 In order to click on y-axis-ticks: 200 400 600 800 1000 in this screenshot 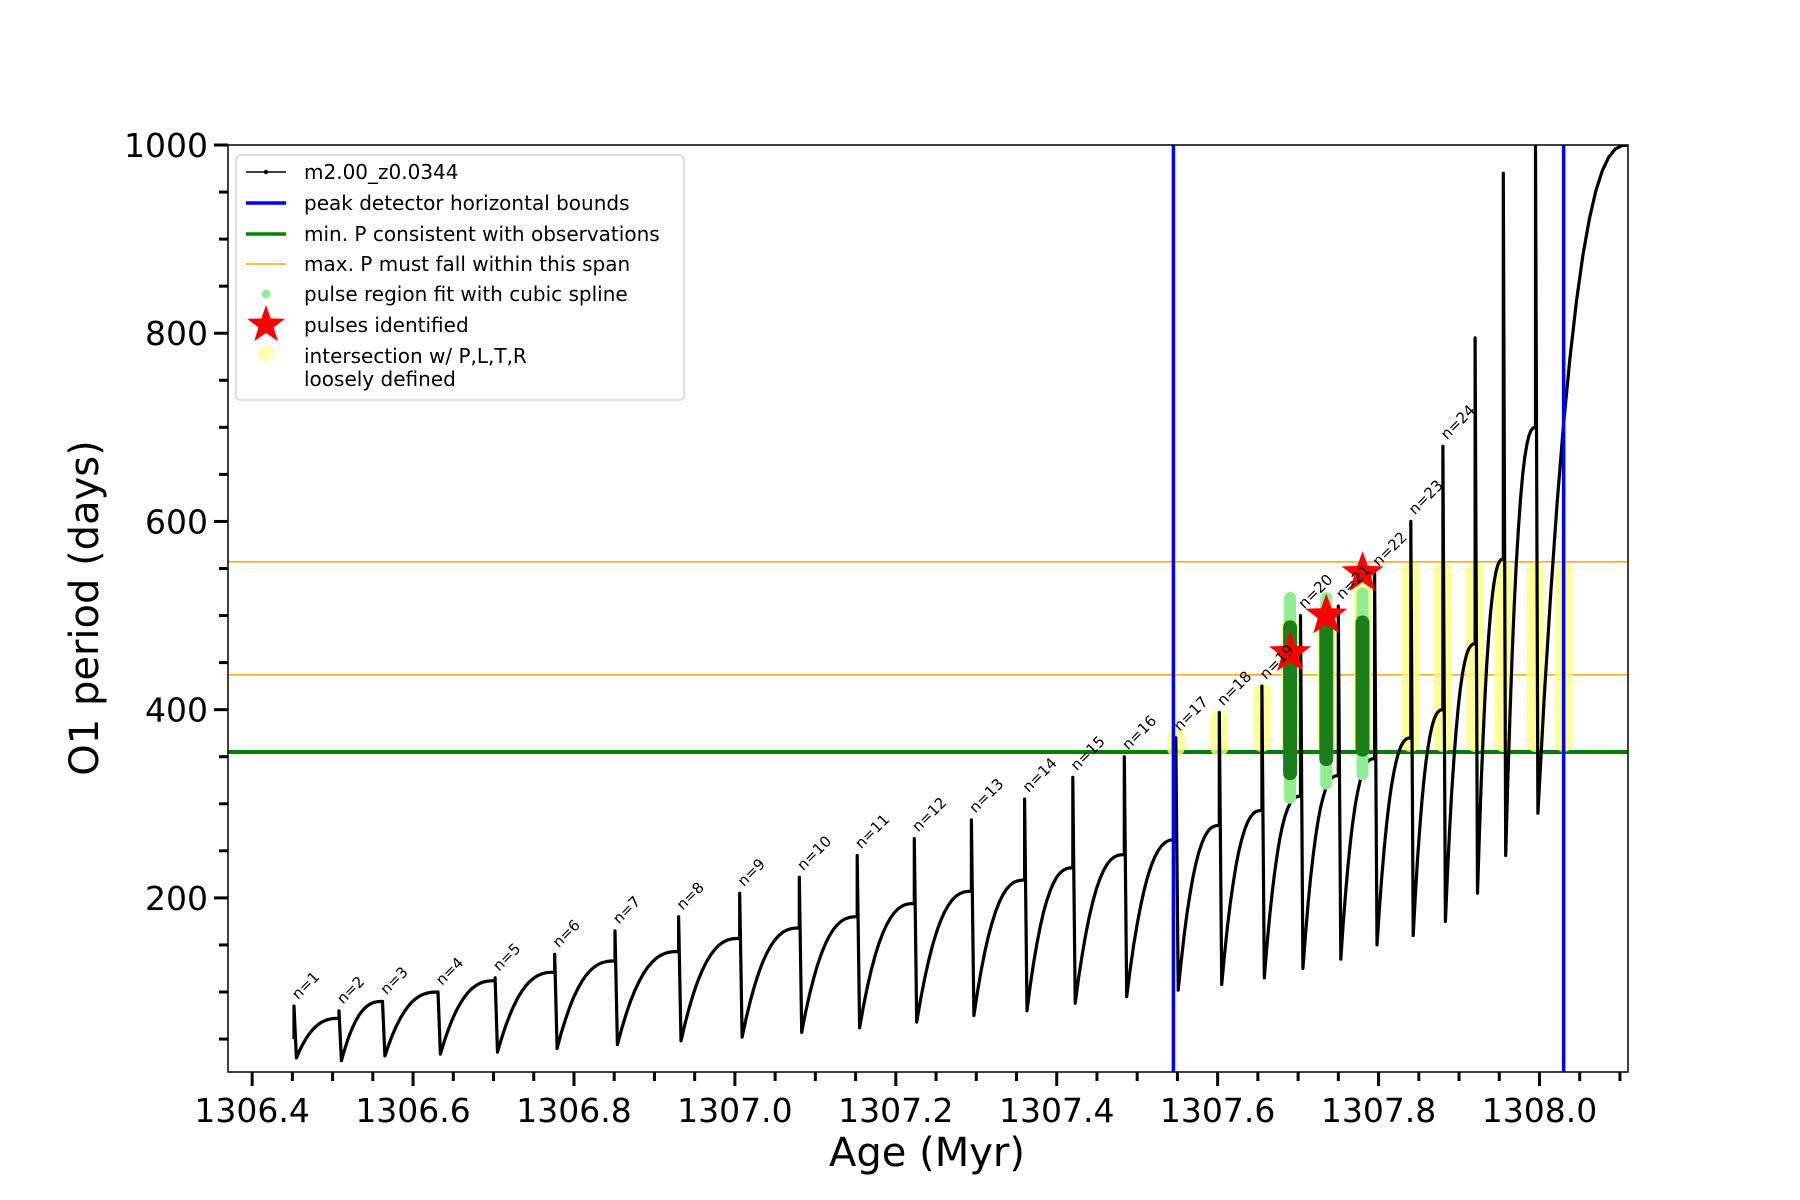, I will do `click(176, 583)`.